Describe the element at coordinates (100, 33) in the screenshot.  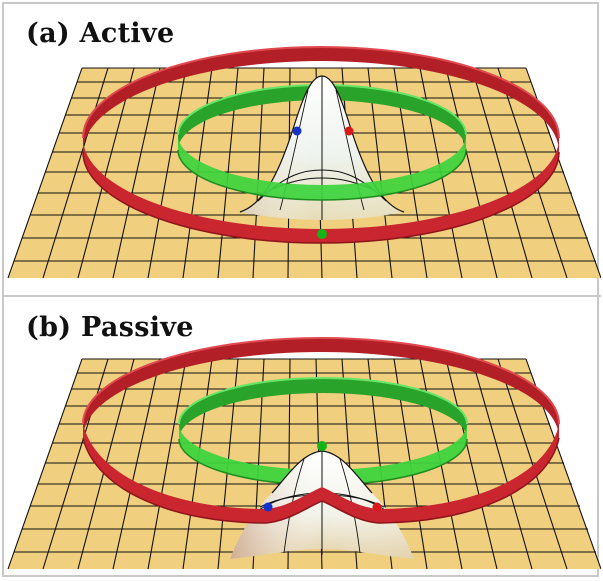
I see `panel-a-title: (a) Active` at that location.